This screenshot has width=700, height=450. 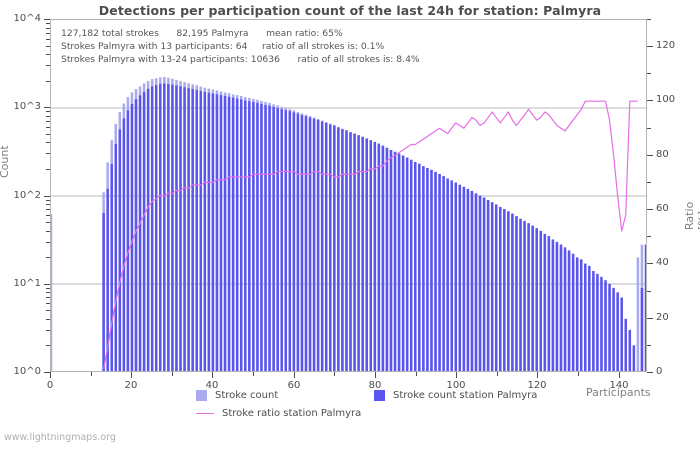 I want to click on legend-item-stroke-count: Stroke count, so click(x=237, y=395).